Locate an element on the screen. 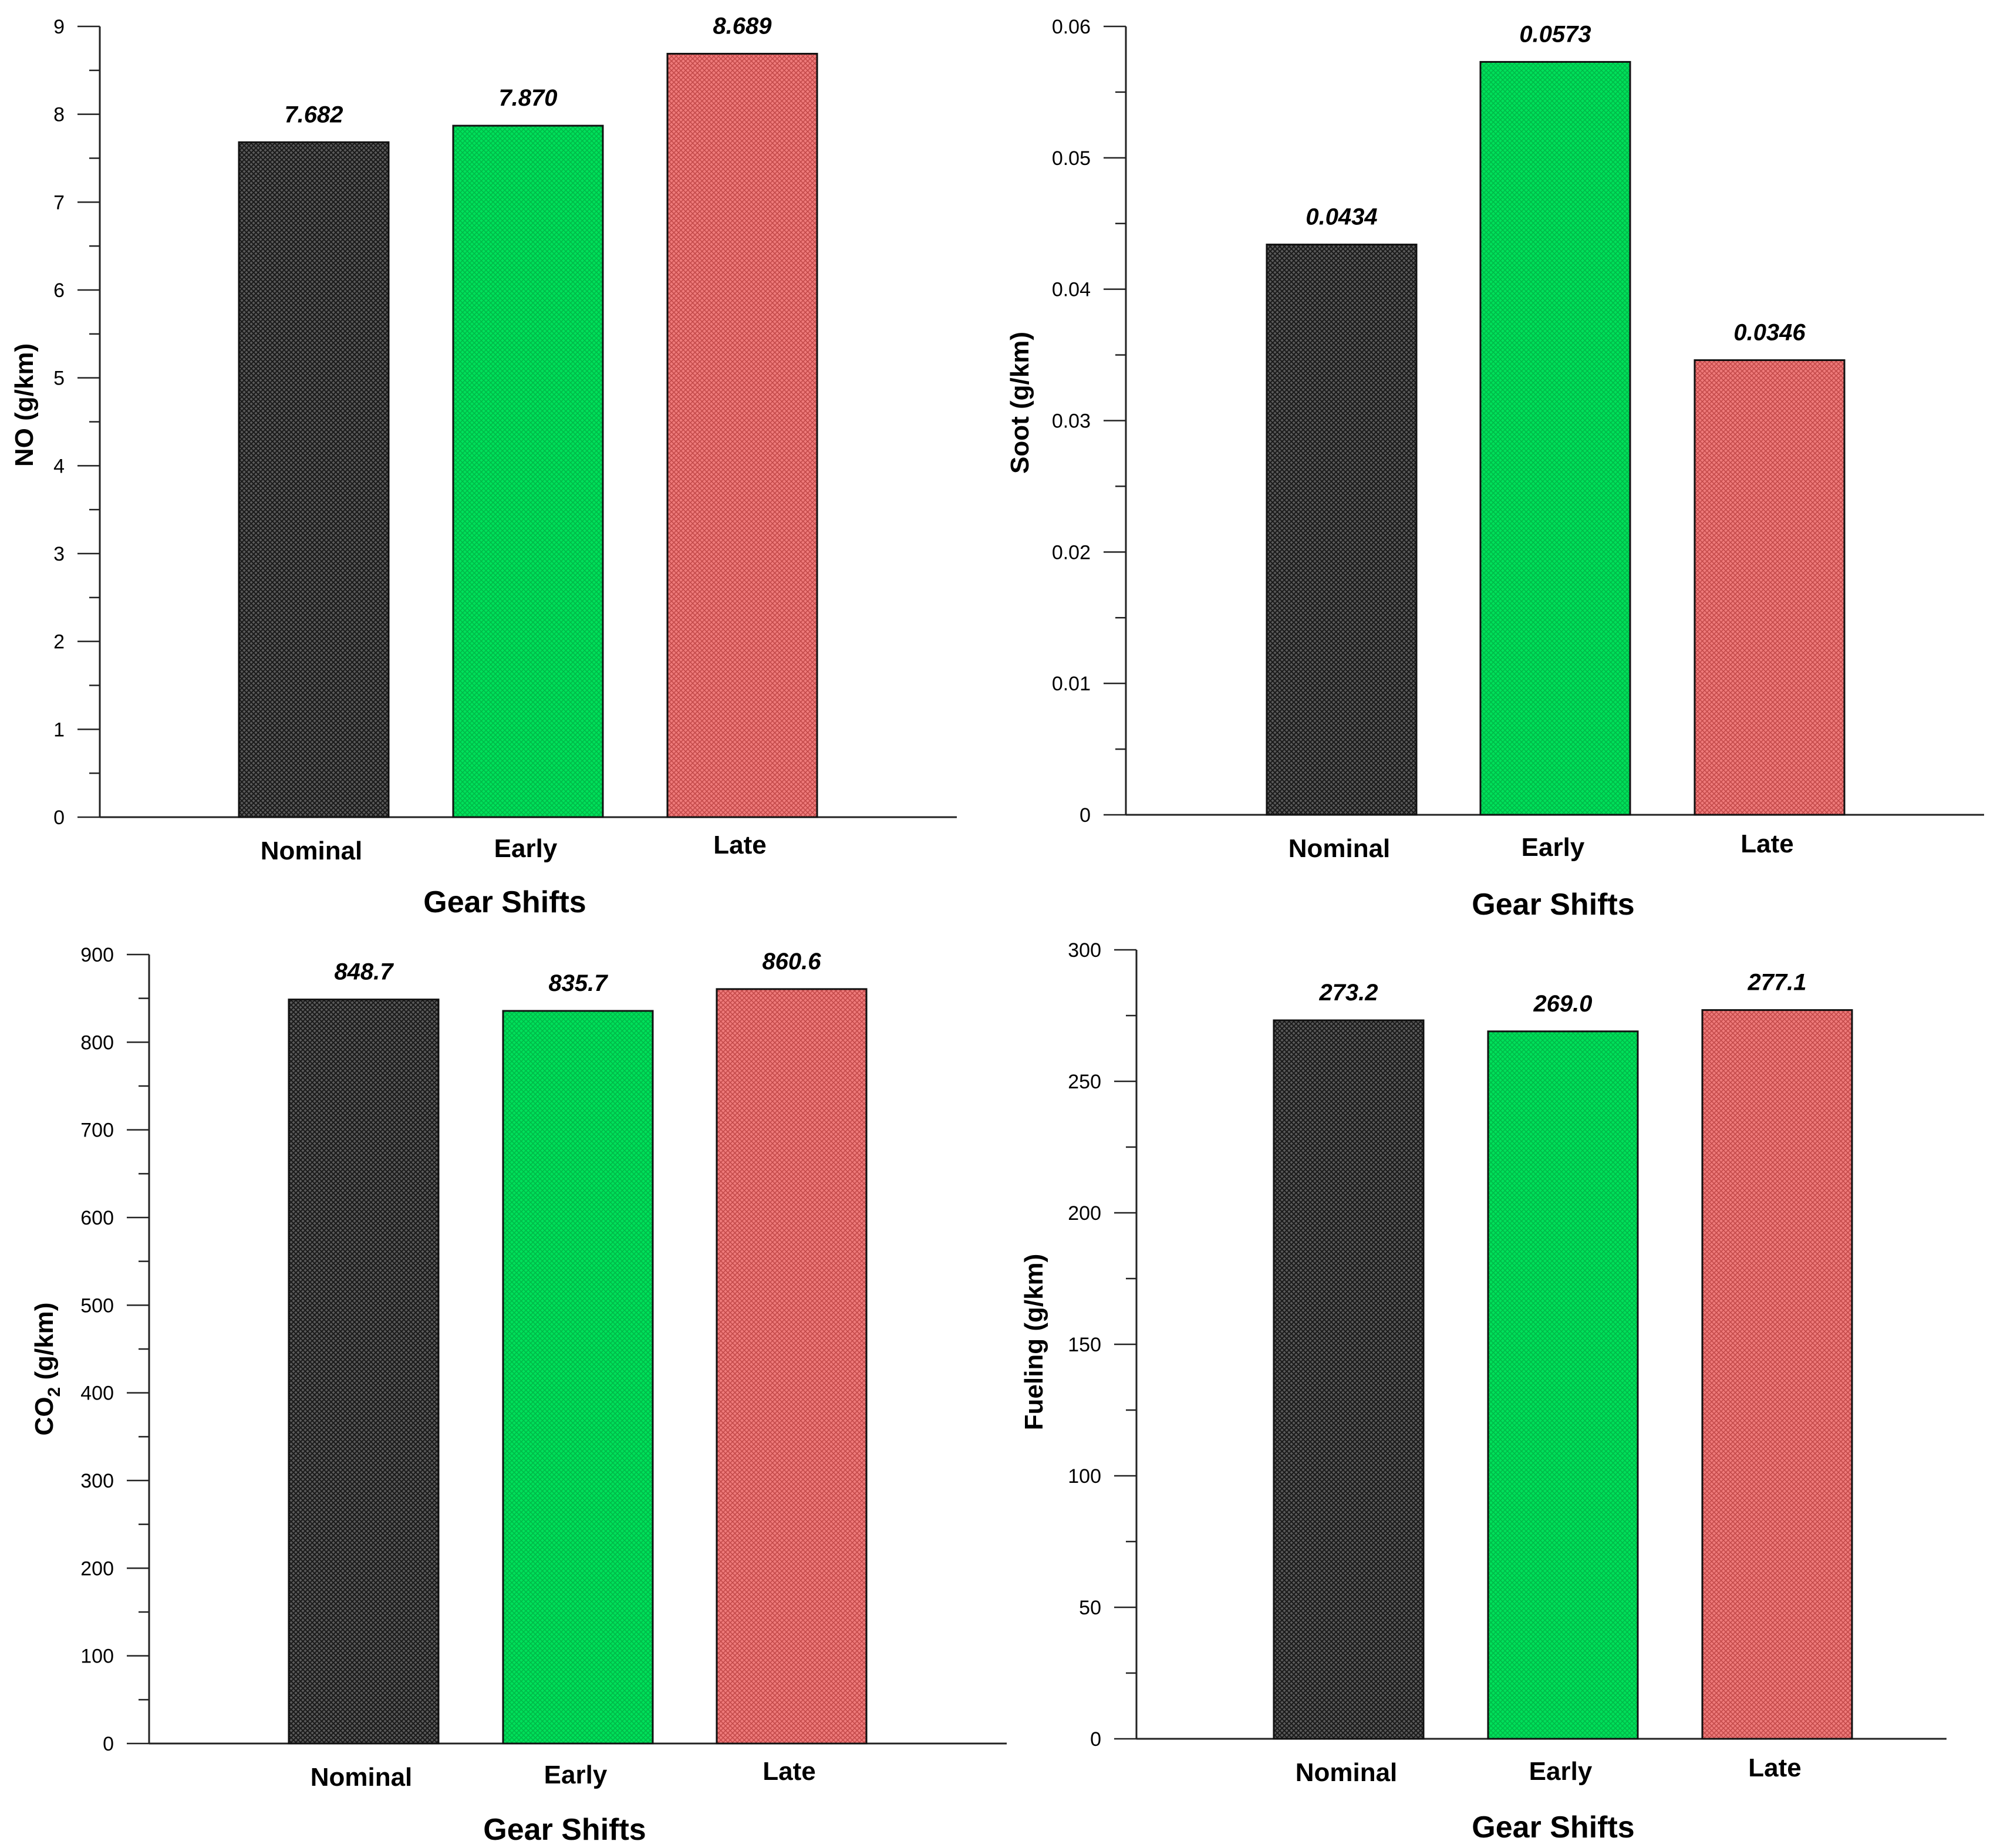 The height and width of the screenshot is (1848, 1997). no-category-label-late: Late is located at coordinates (739, 845).